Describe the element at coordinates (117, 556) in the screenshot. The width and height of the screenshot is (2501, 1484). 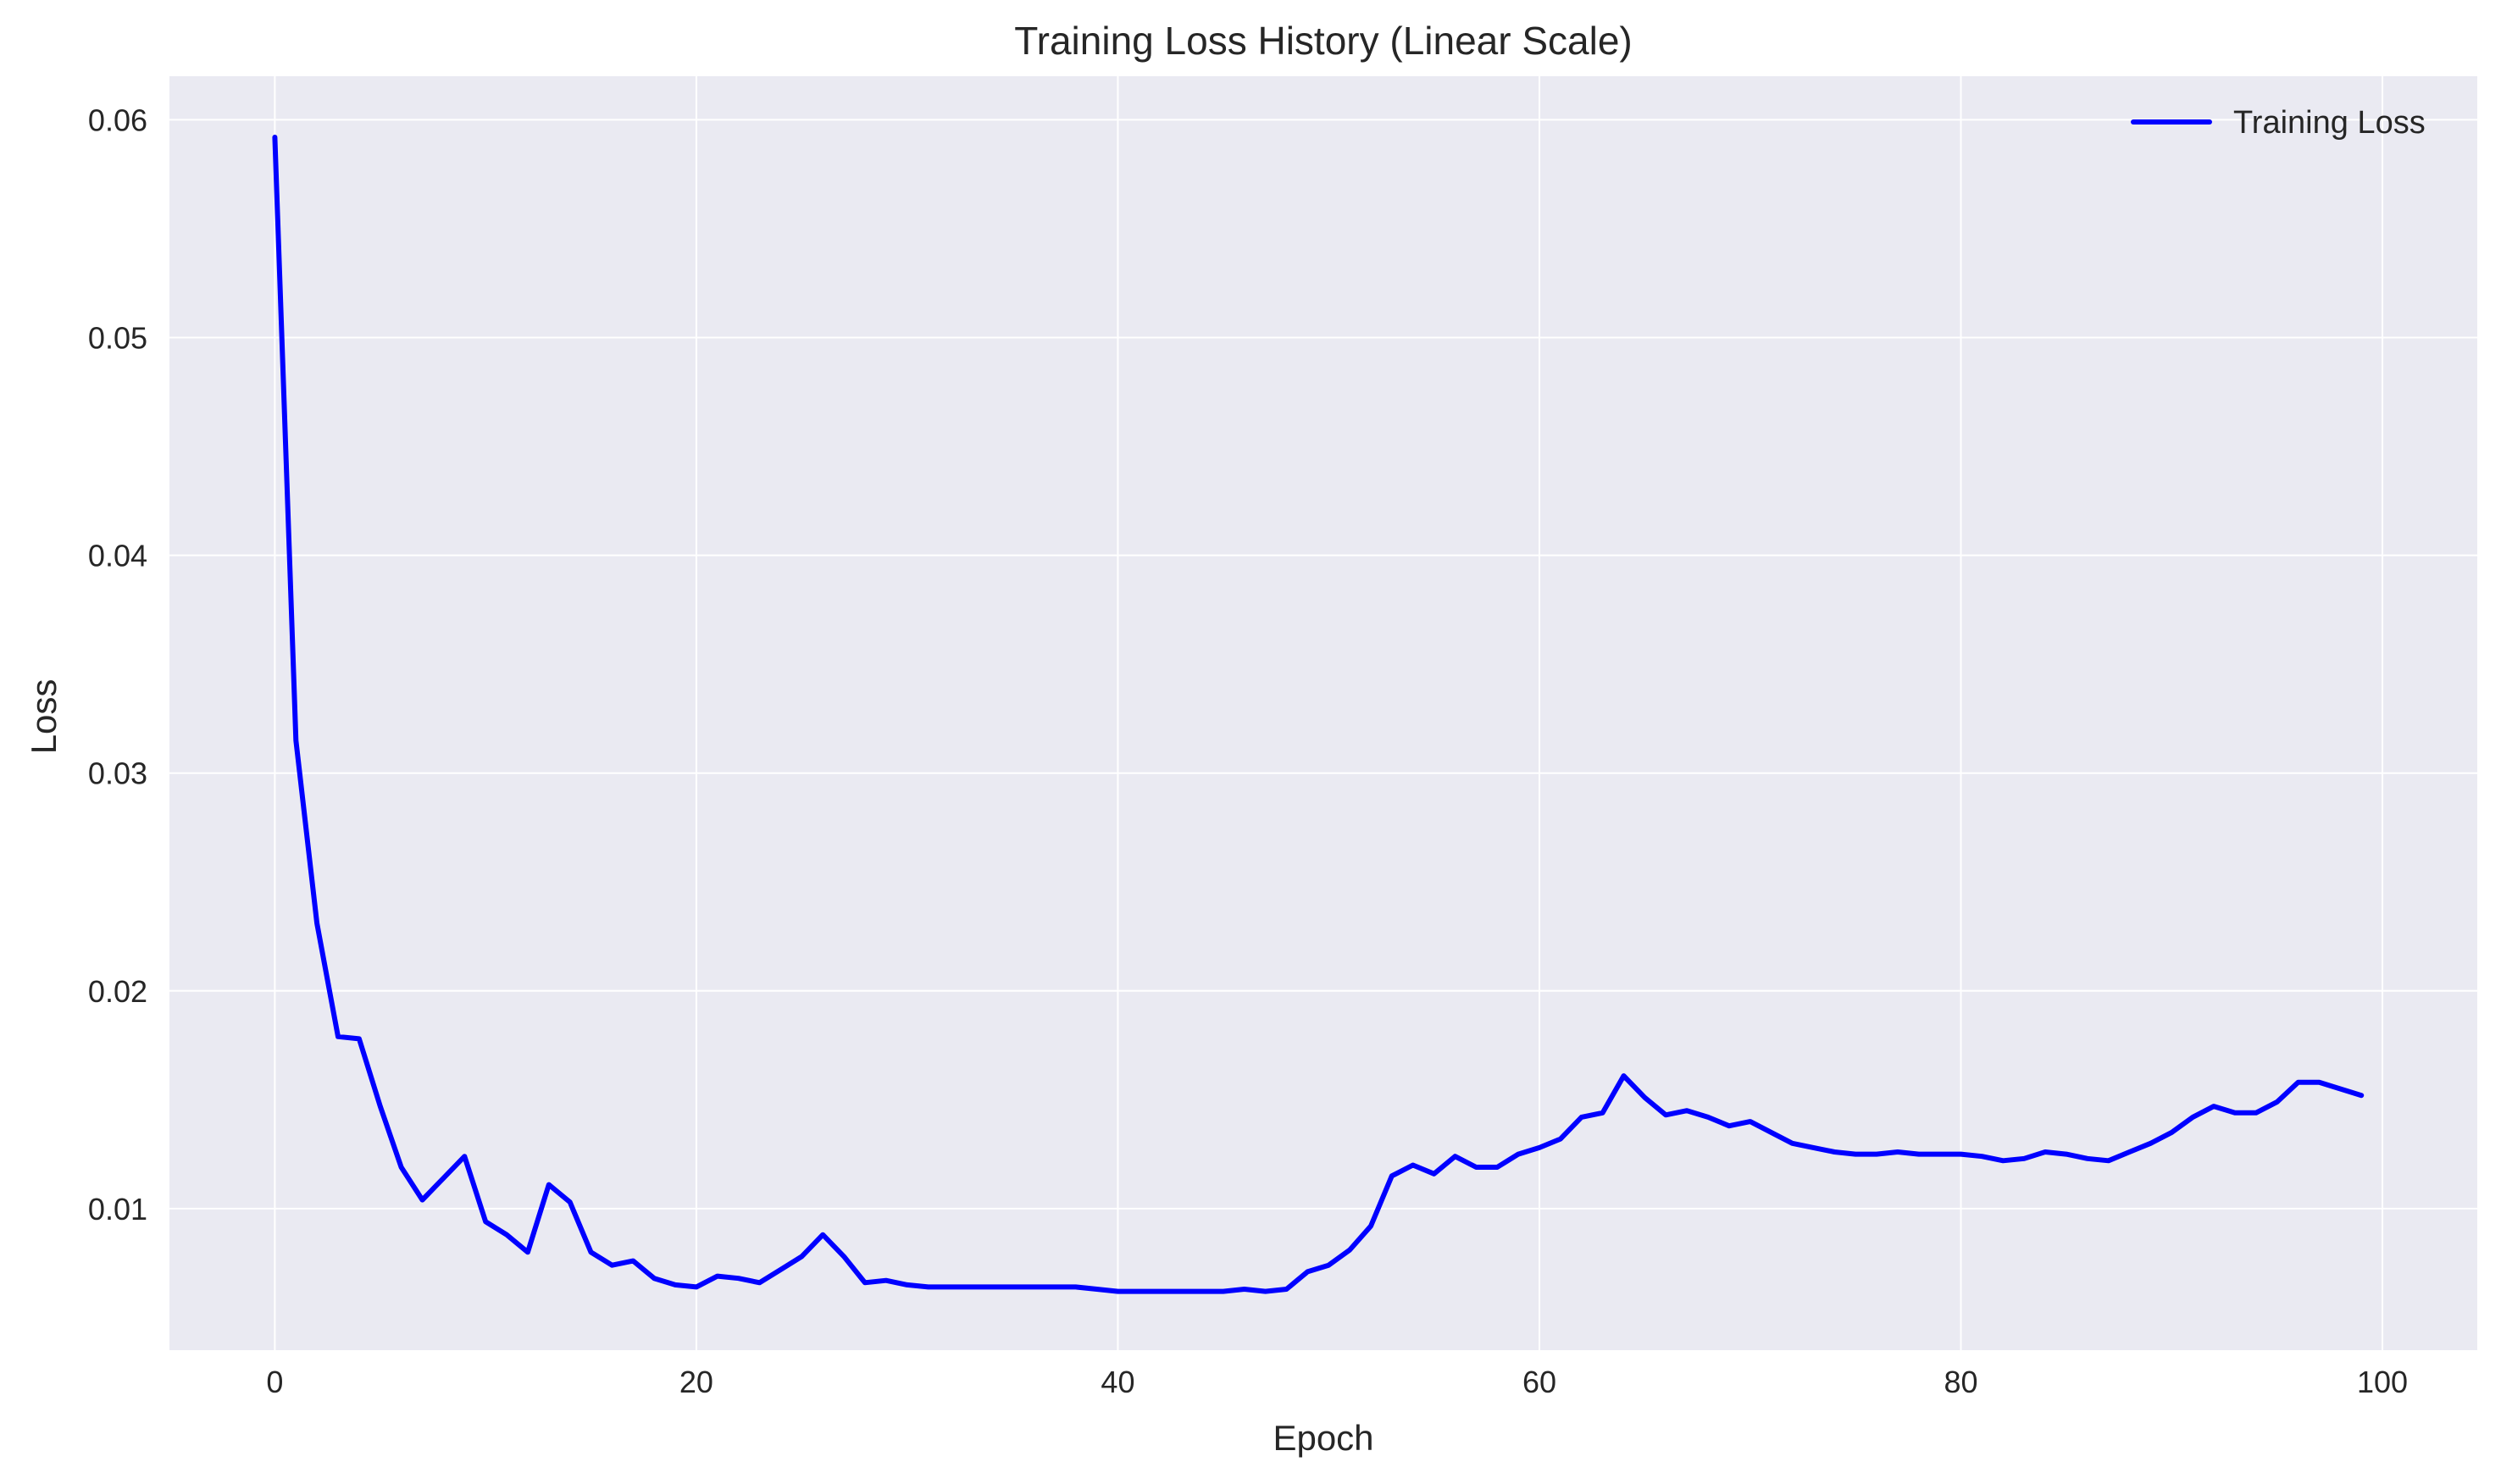
I see `y-tick-label: 0.04` at that location.